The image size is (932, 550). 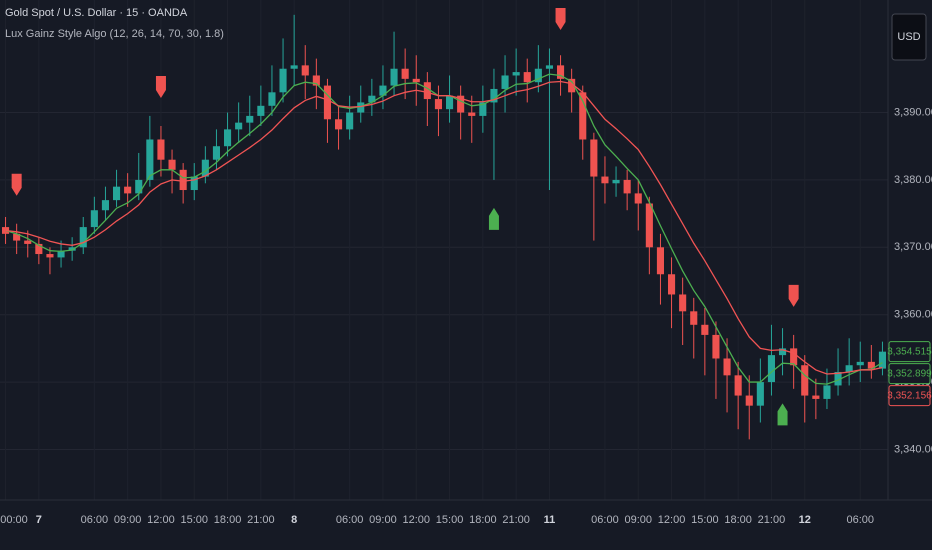 I want to click on x-tick-label: 00:00, so click(x=14, y=520).